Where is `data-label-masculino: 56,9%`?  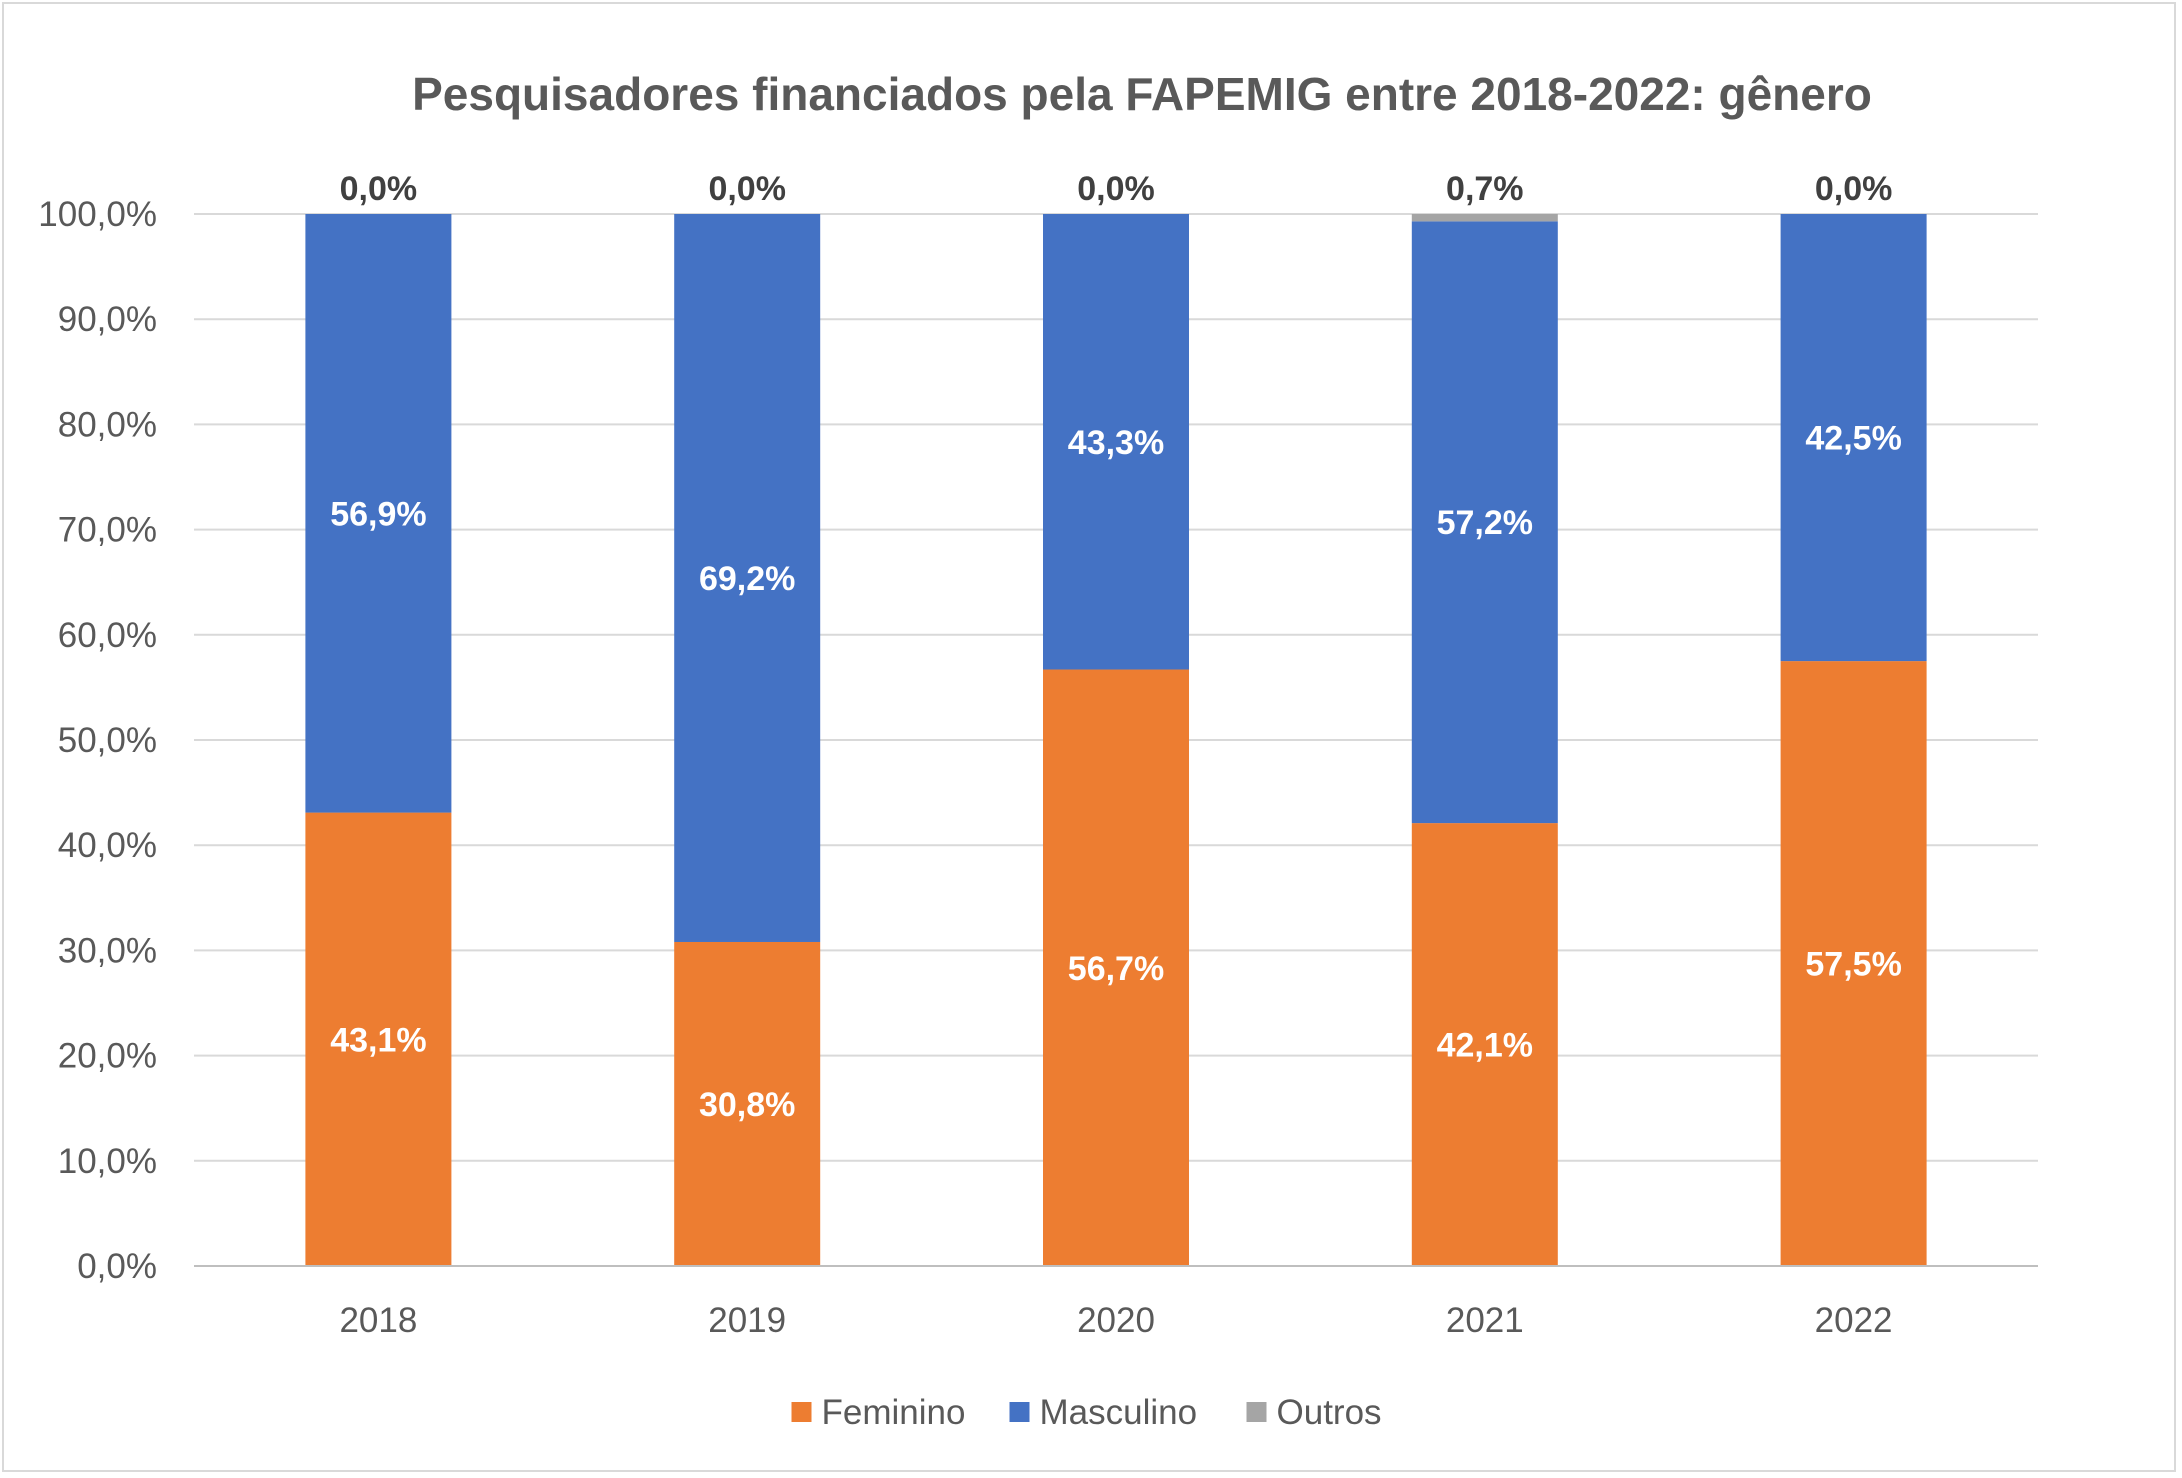 data-label-masculino: 56,9% is located at coordinates (378, 514).